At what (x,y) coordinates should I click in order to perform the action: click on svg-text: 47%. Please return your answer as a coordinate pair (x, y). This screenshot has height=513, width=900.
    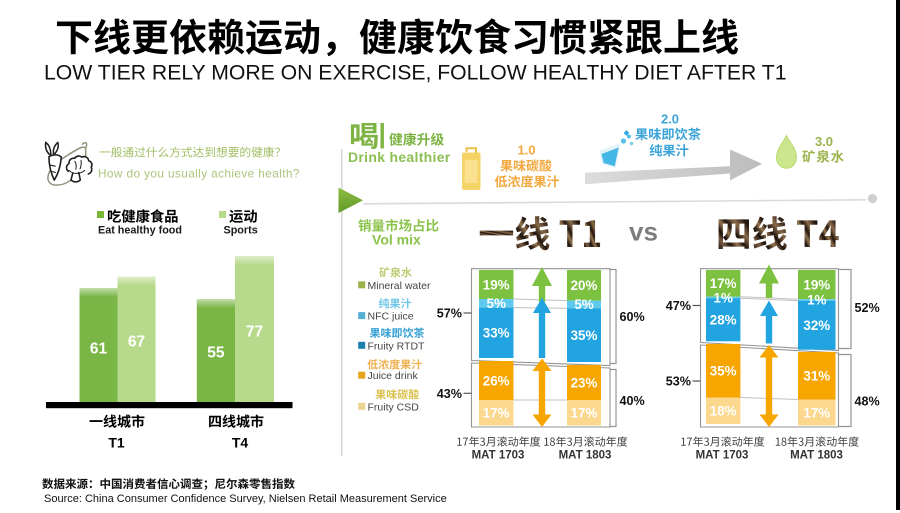
    Looking at the image, I should click on (678, 306).